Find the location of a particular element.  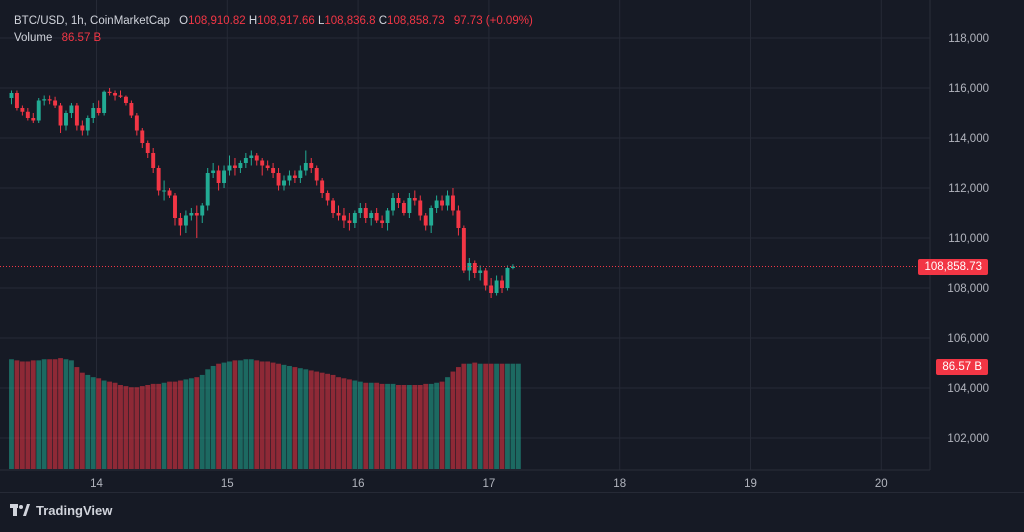

symbol-label: BTC/USD, 1h, CoinMarketCap is located at coordinates (92, 21).